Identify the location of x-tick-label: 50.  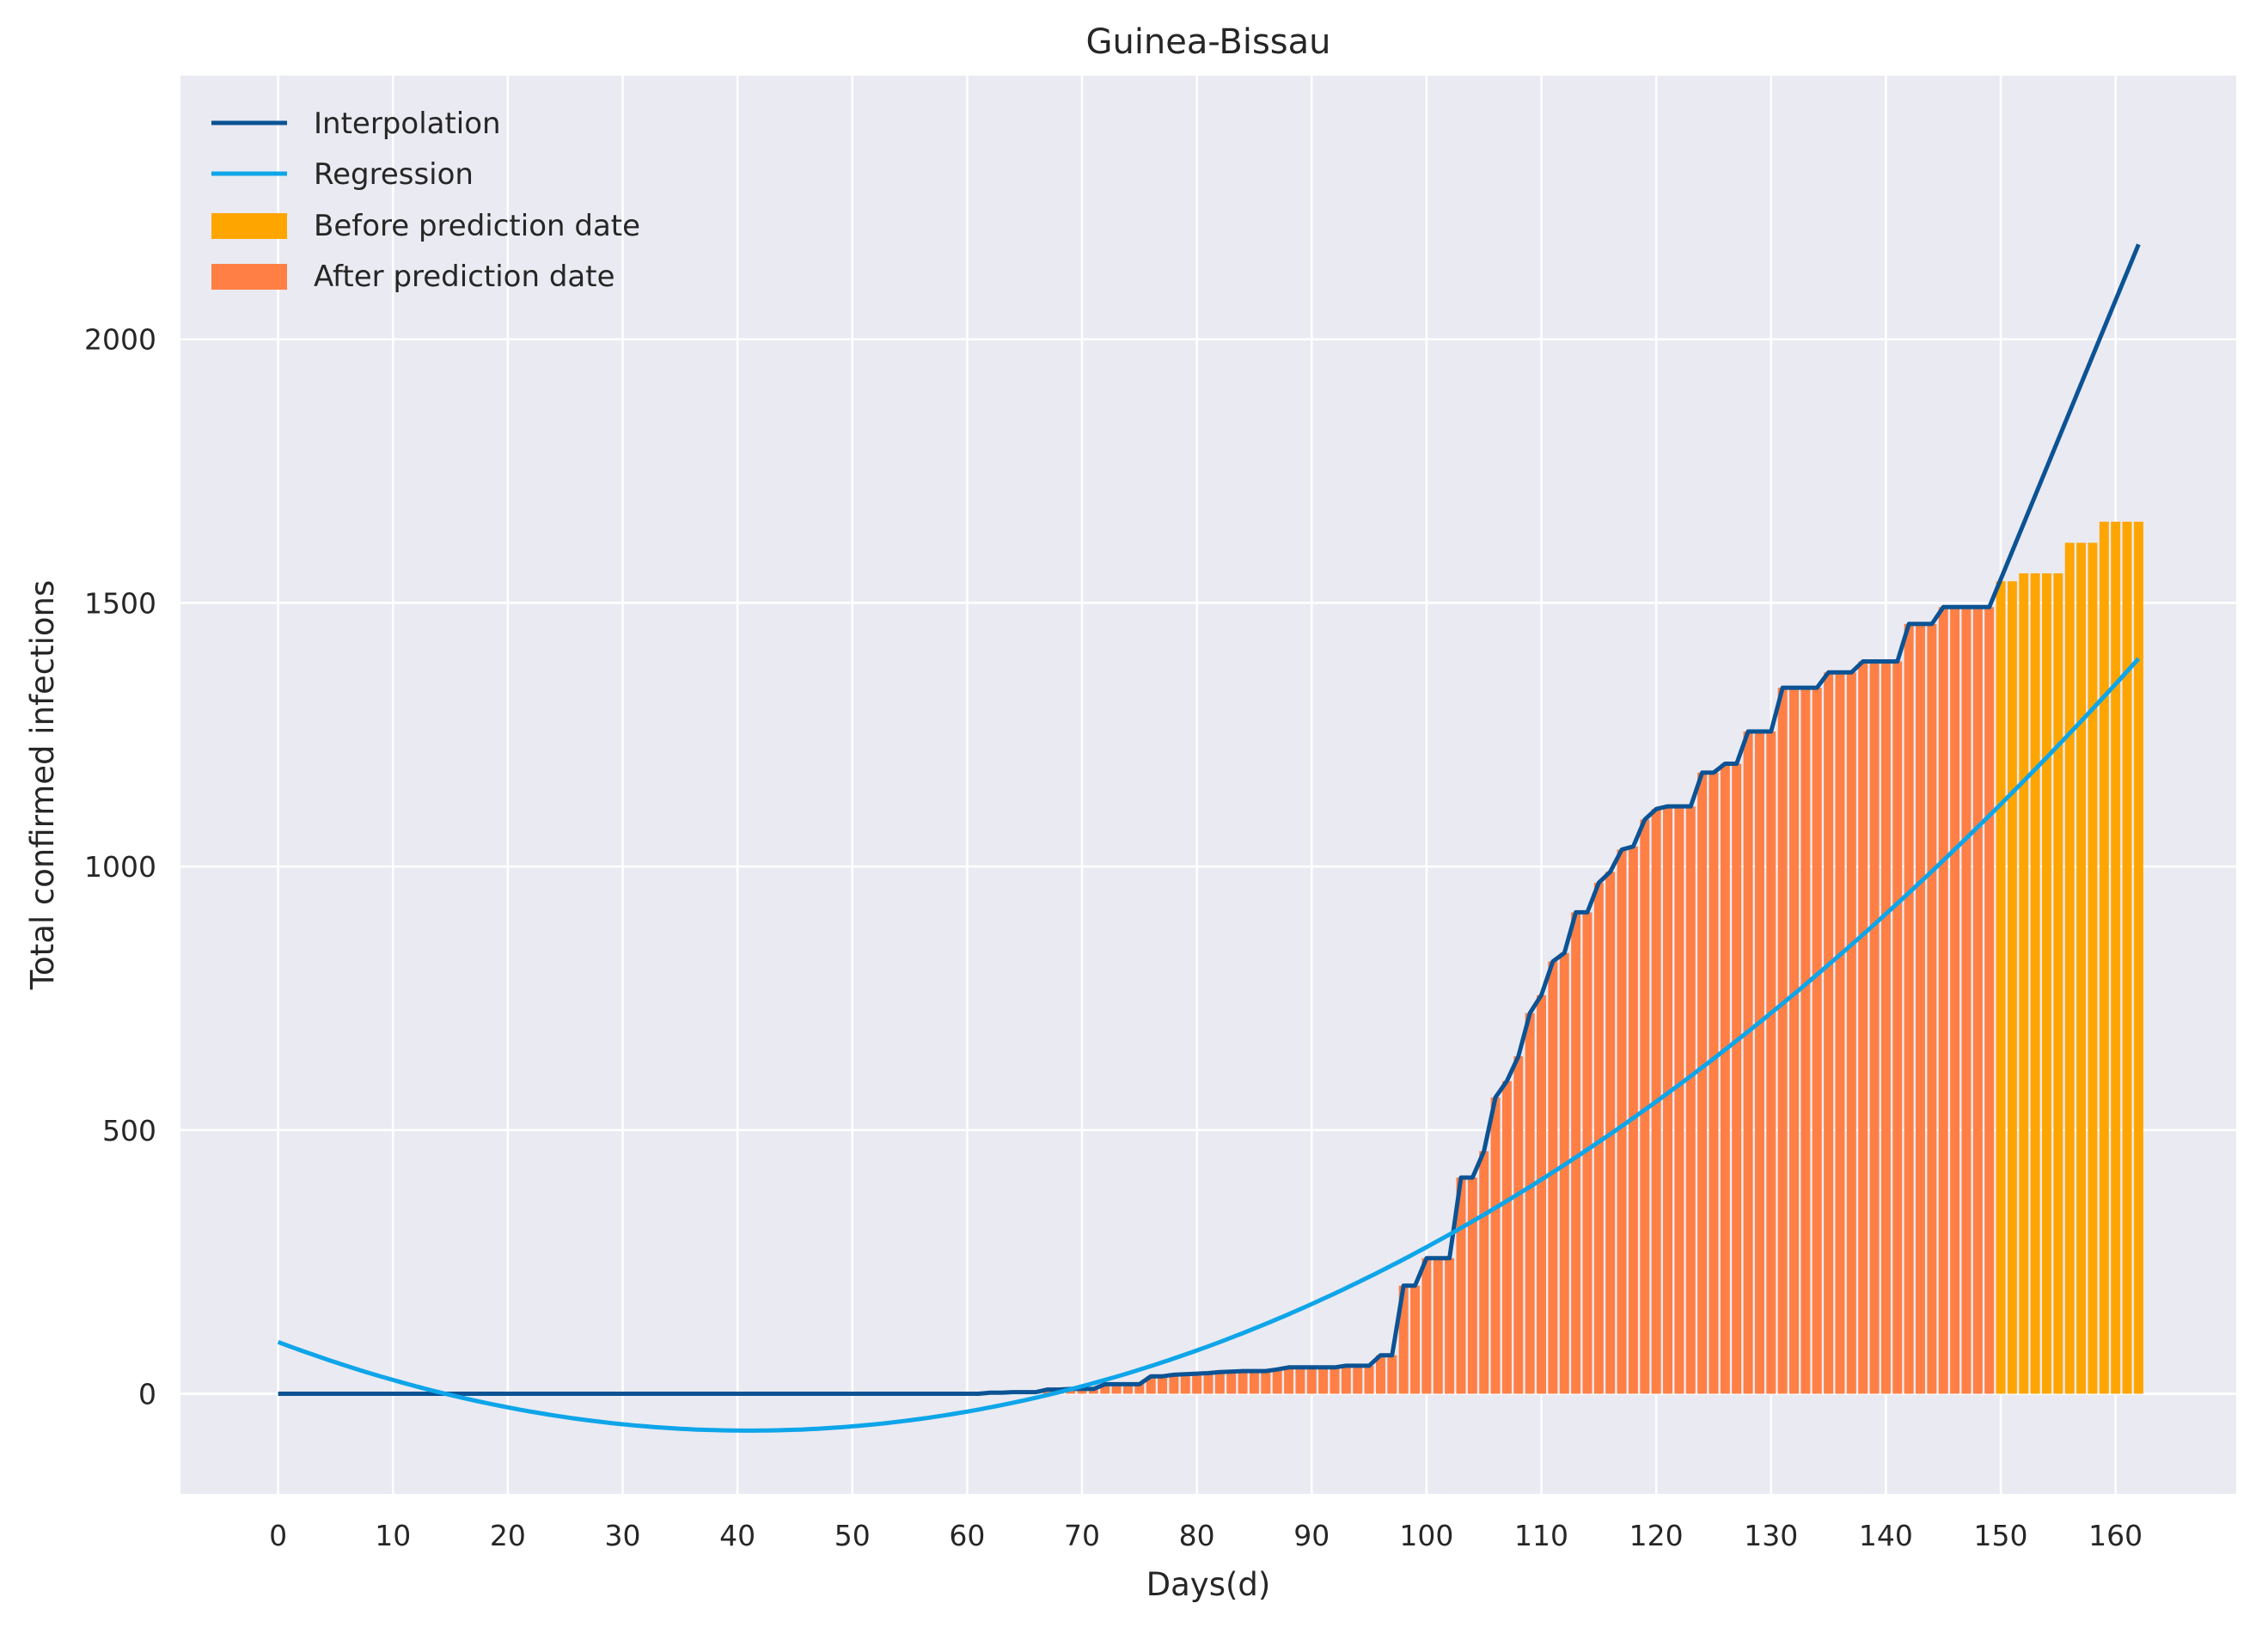
(853, 1535).